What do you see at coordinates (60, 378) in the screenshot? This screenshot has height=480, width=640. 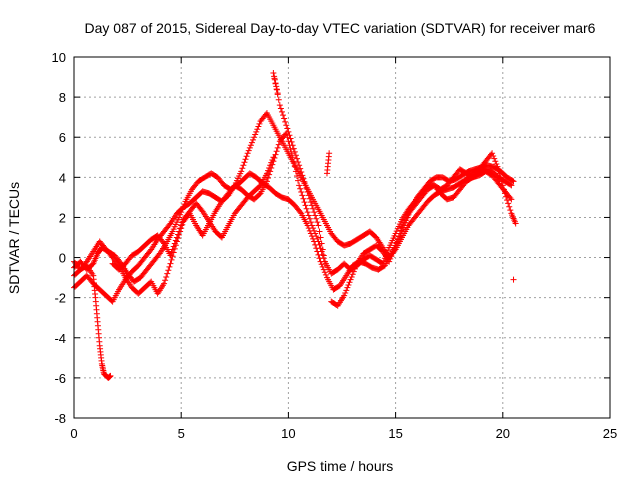 I see `y-tick-label: -6` at bounding box center [60, 378].